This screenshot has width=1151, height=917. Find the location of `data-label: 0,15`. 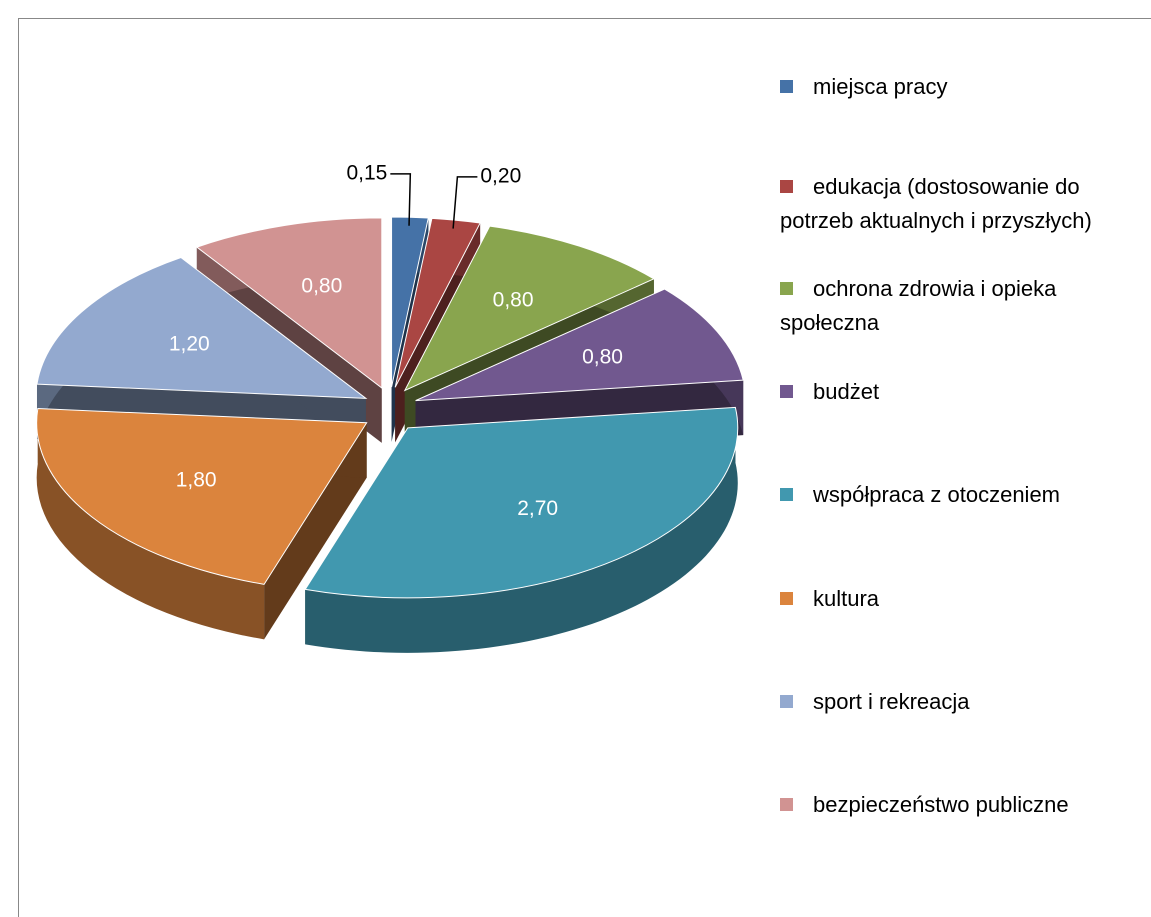

data-label: 0,15 is located at coordinates (366, 172).